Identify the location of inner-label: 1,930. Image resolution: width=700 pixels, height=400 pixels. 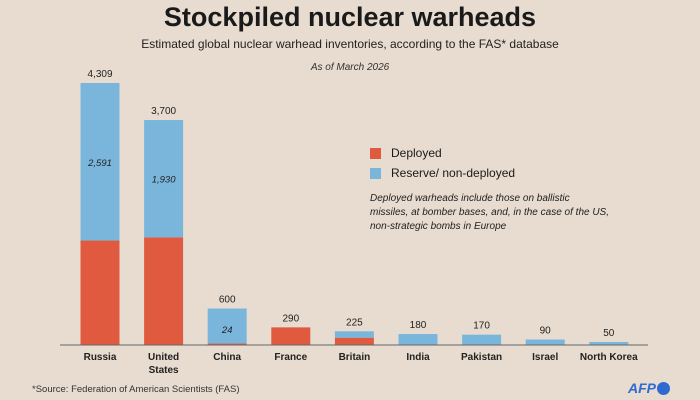
(164, 180).